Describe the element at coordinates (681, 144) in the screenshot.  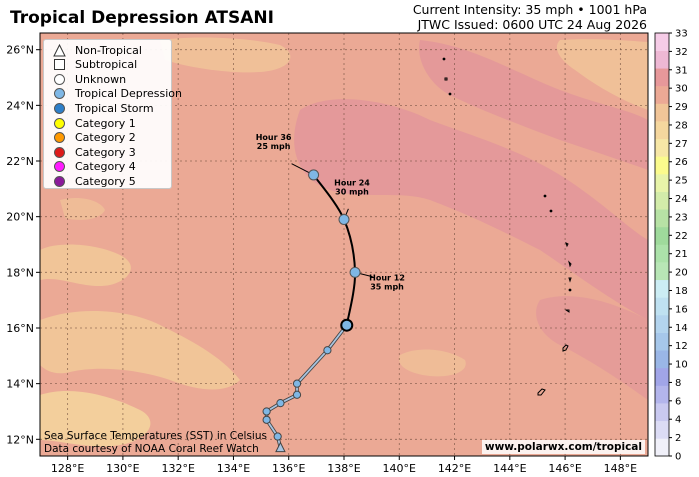
I see `colorbar-tick-label: 27` at that location.